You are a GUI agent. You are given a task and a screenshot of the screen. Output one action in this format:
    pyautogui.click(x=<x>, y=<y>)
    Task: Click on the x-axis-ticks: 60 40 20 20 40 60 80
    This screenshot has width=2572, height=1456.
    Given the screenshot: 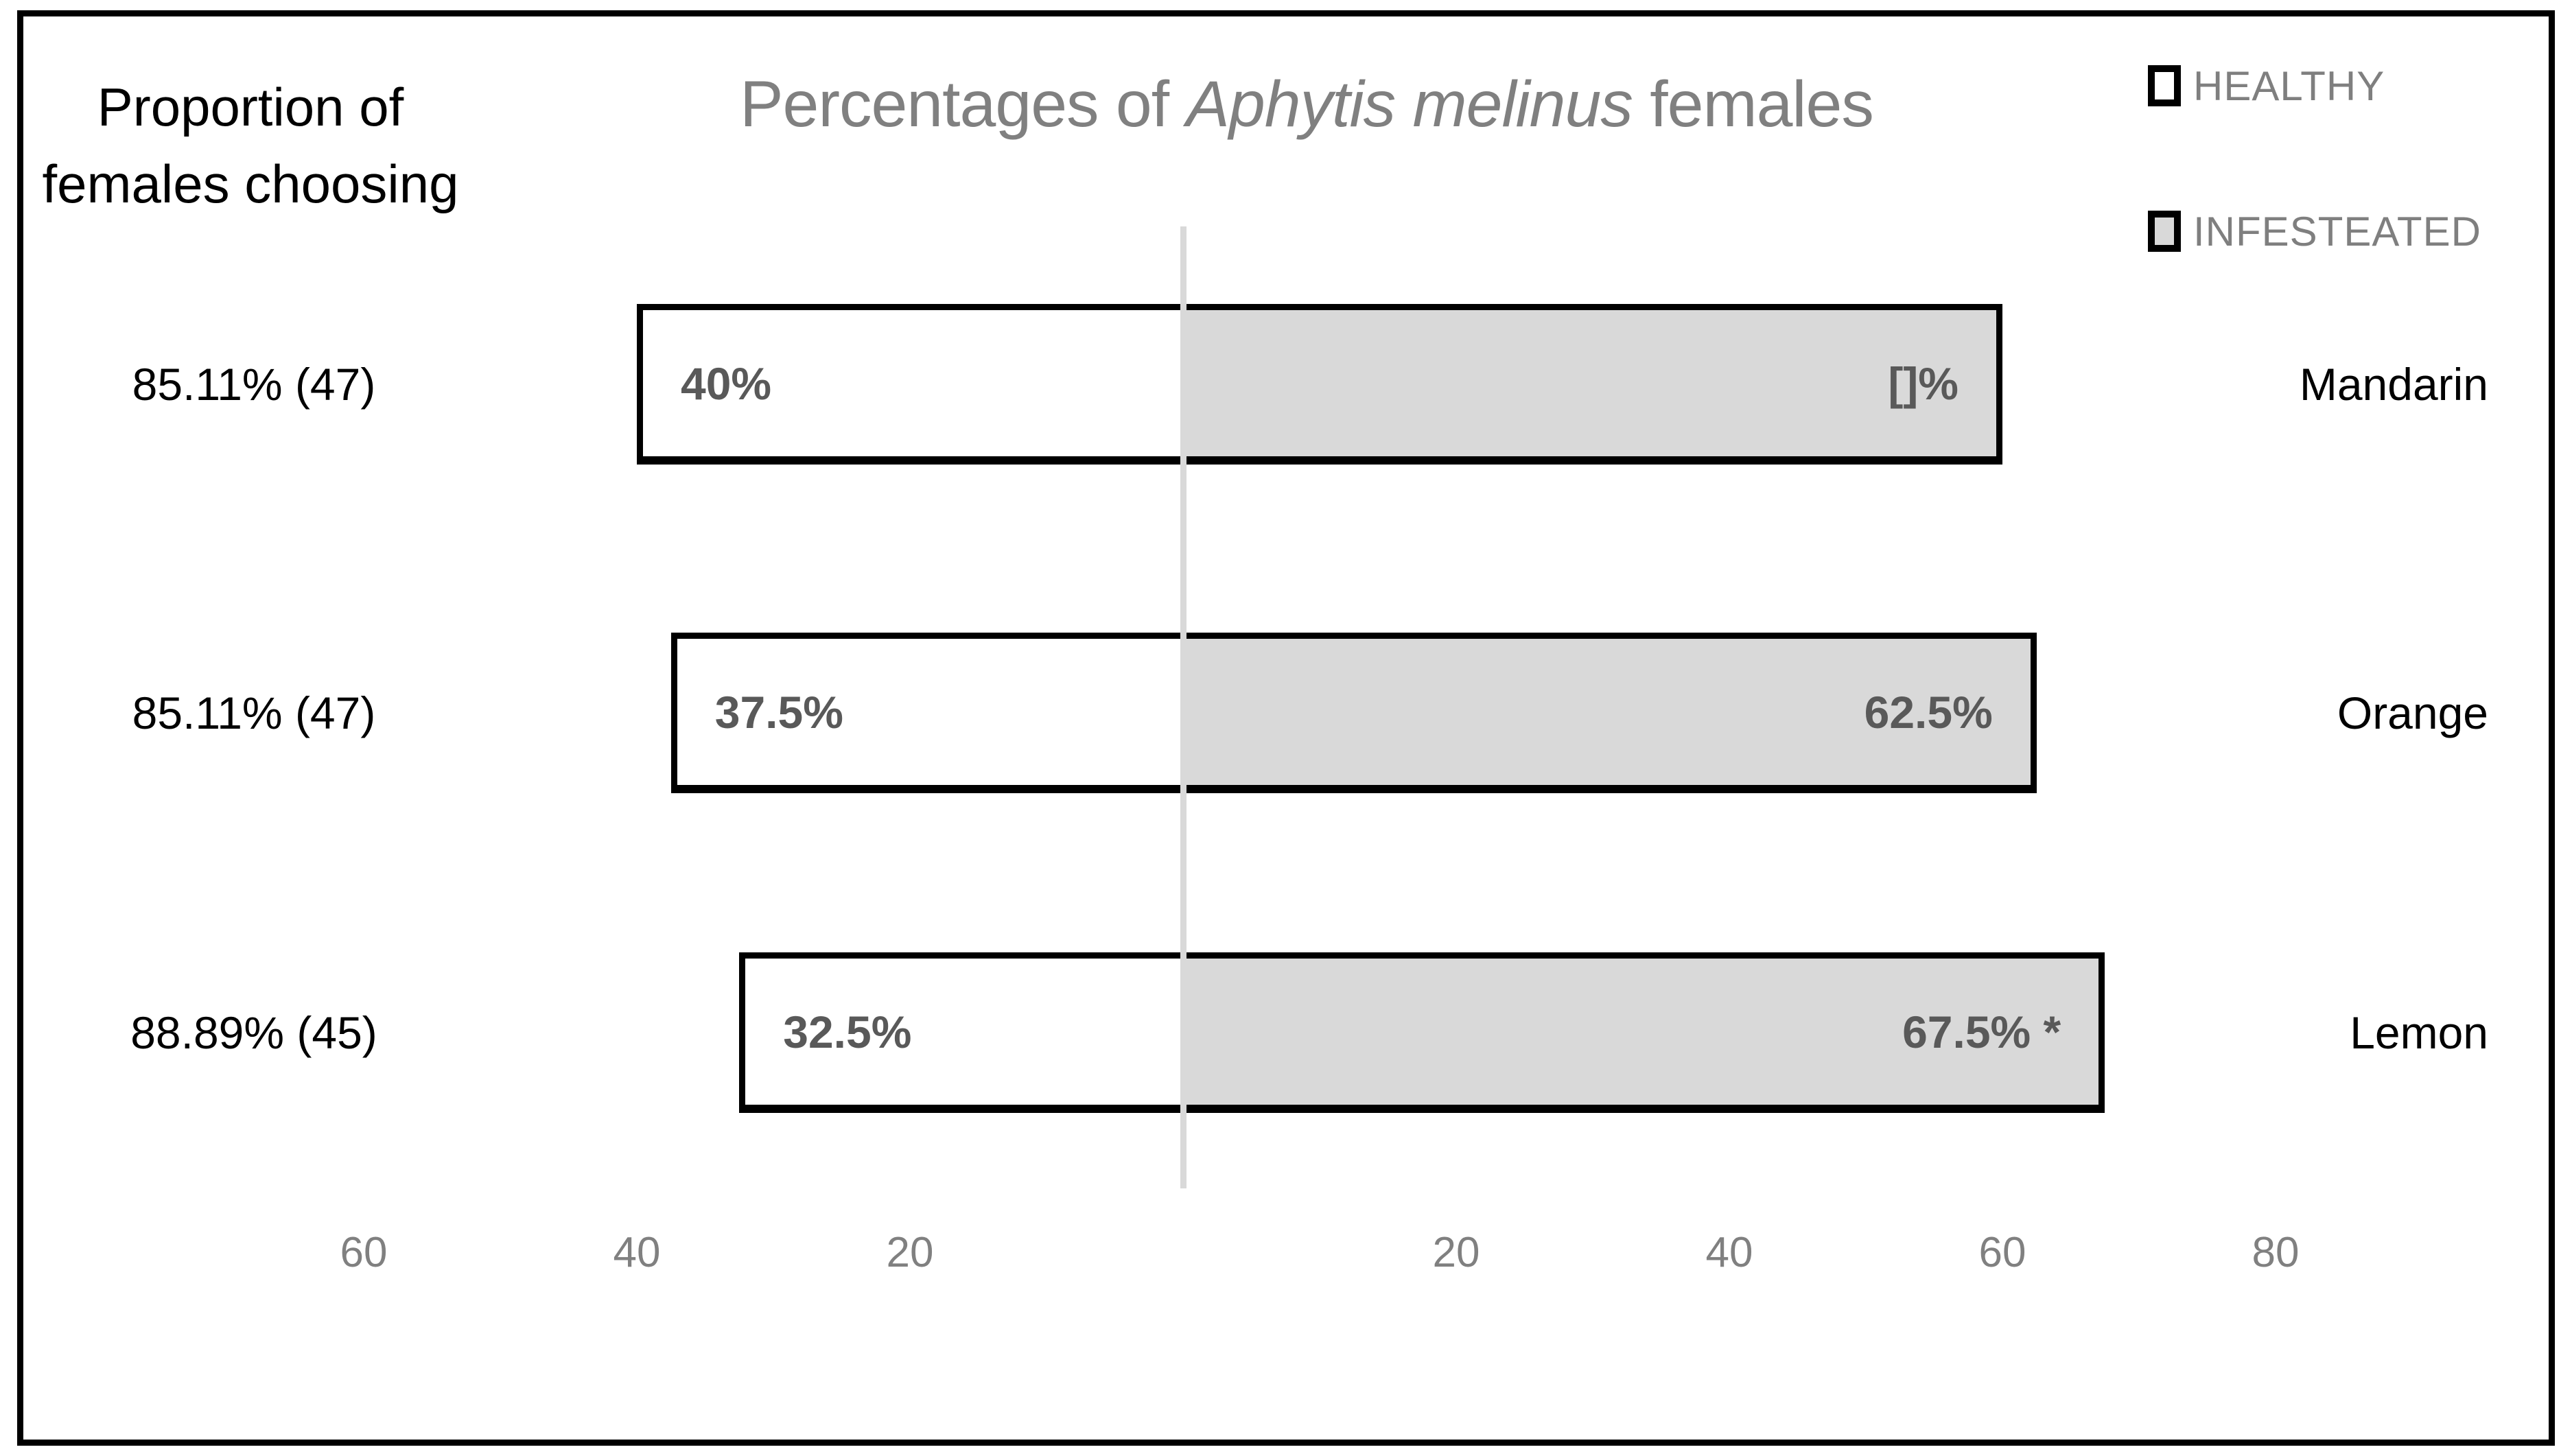 What is the action you would take?
    pyautogui.click(x=1286, y=1255)
    